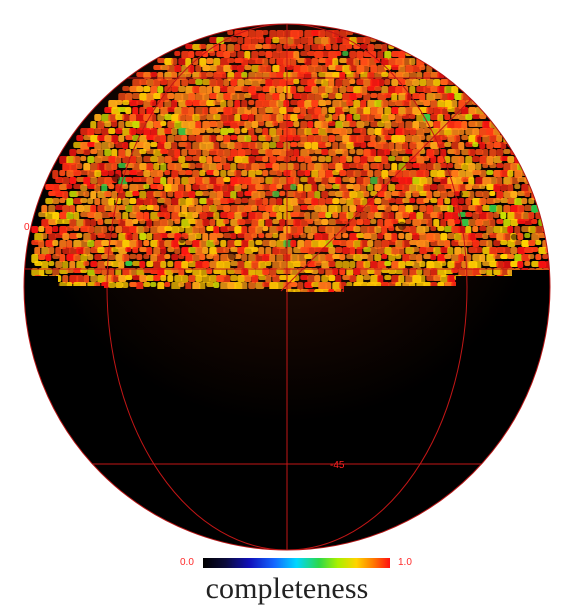  I want to click on coverage-gap, so click(378, 139).